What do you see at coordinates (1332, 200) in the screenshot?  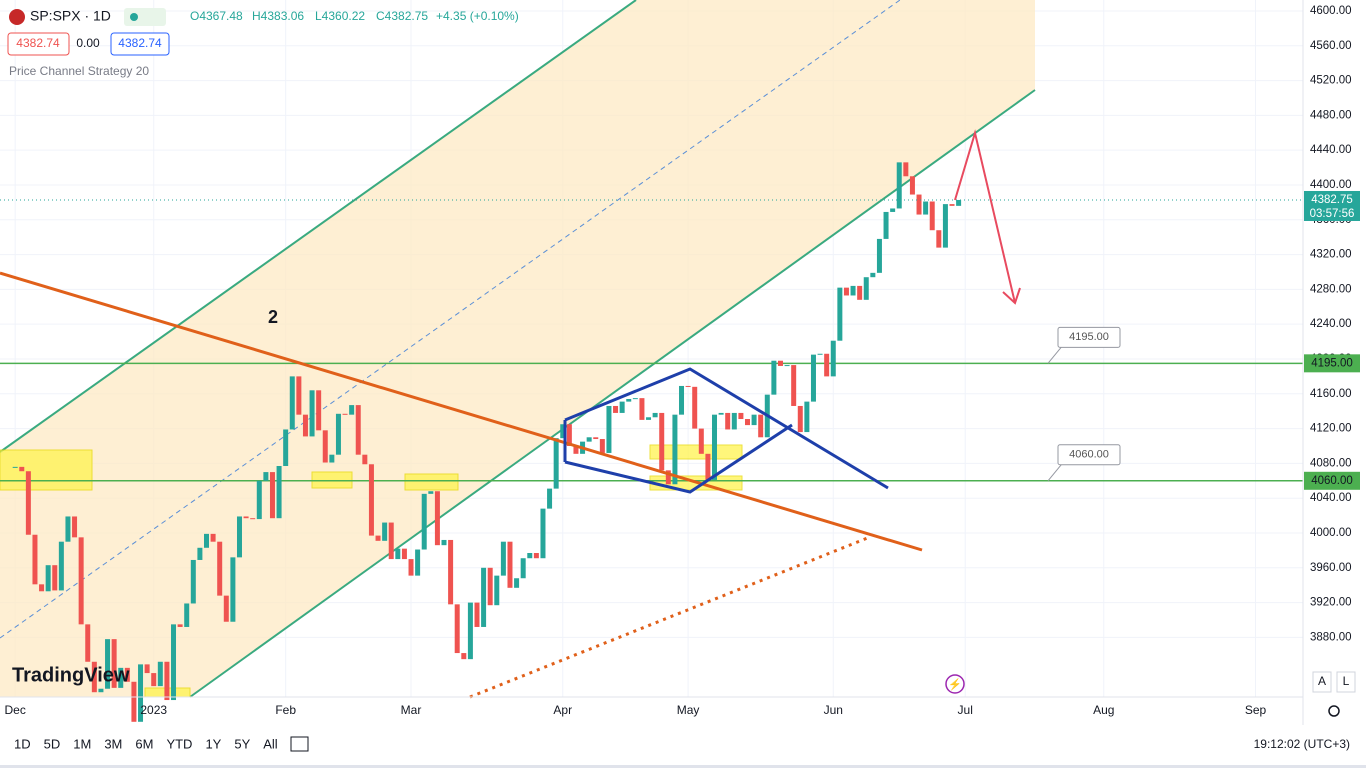 I see `last-price-label: 4382.75` at bounding box center [1332, 200].